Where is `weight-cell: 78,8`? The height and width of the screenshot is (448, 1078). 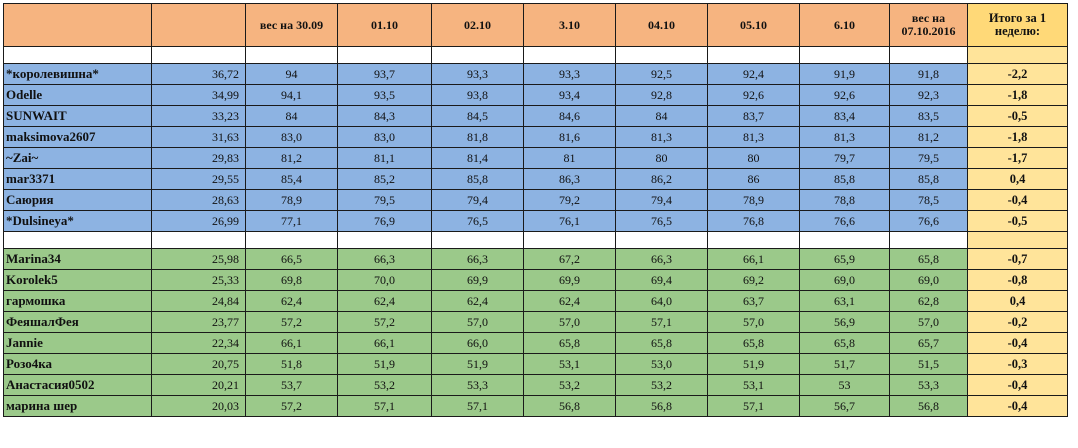
weight-cell: 78,8 is located at coordinates (844, 200).